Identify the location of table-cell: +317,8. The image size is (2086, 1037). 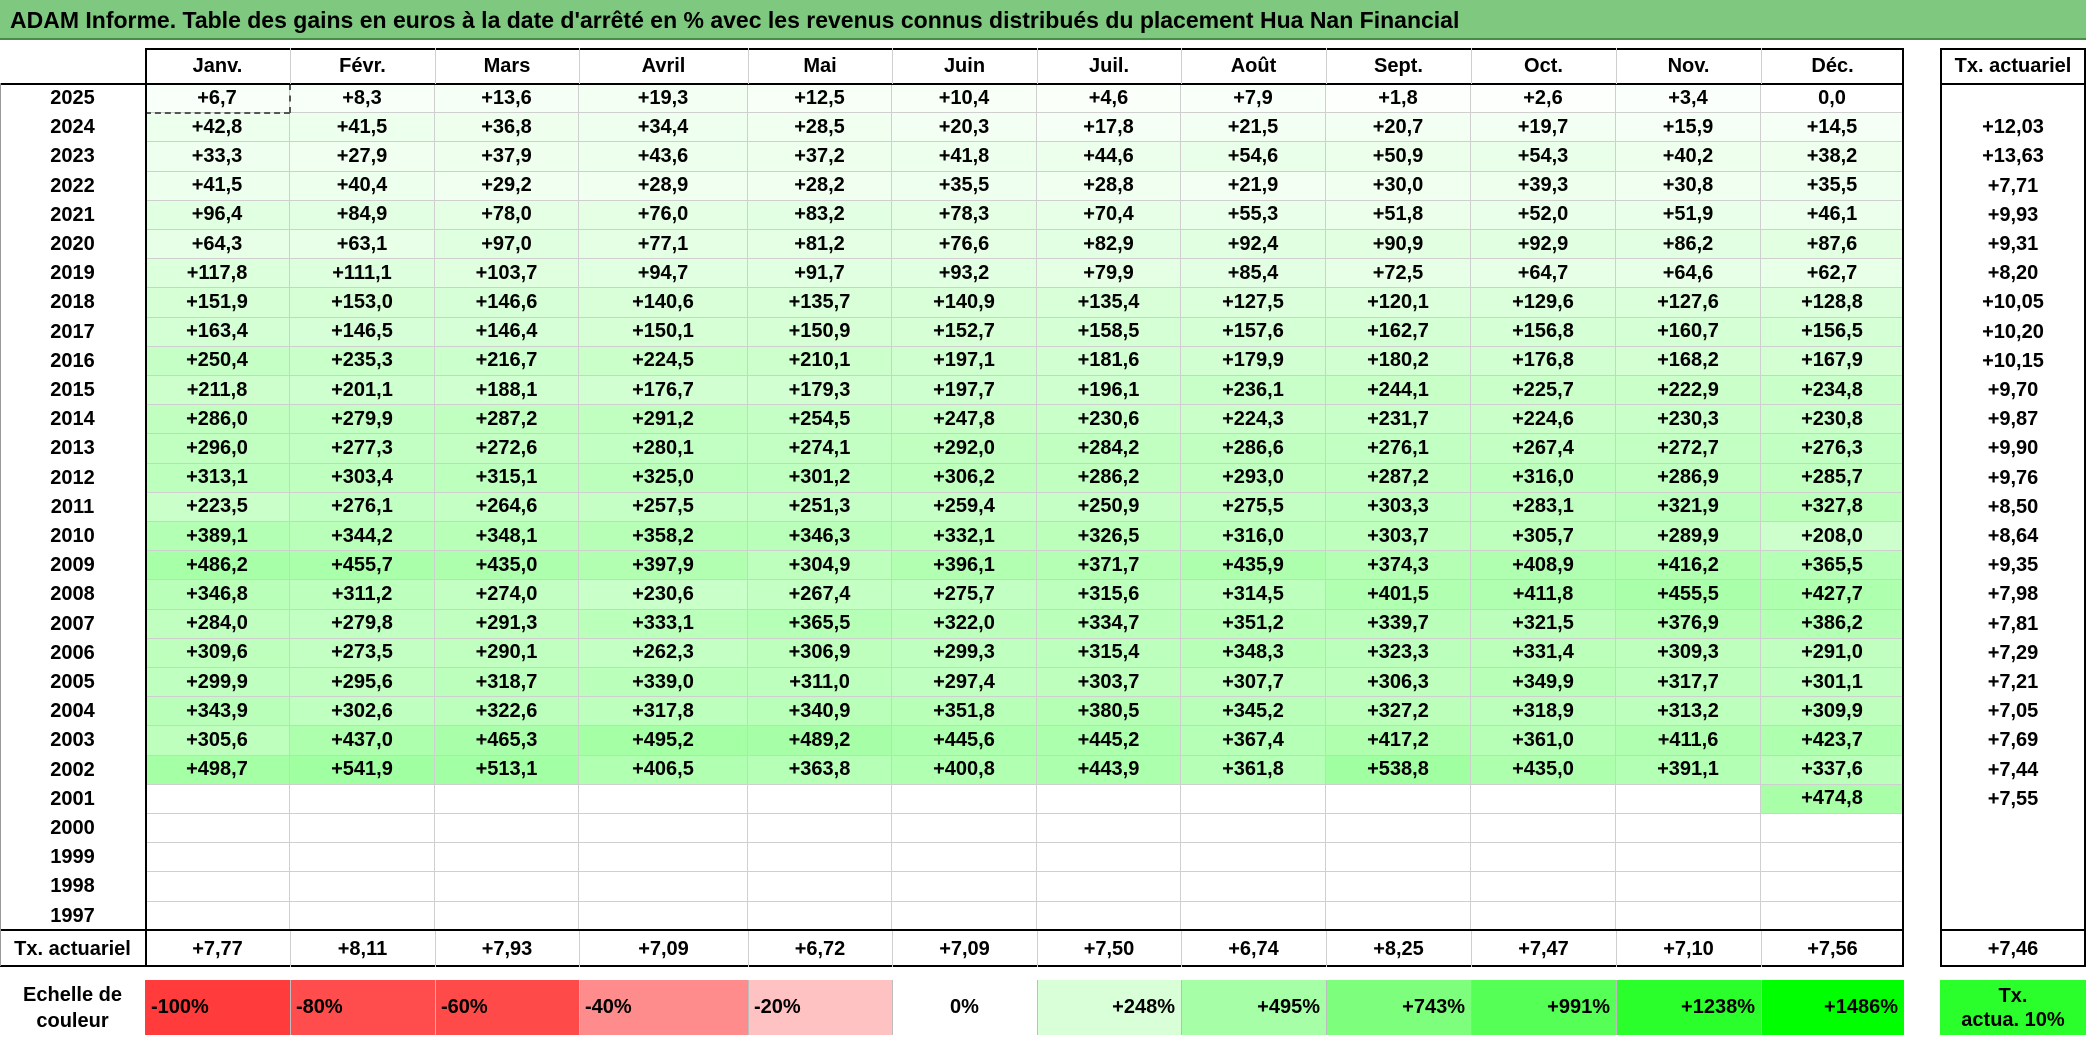
(663, 712).